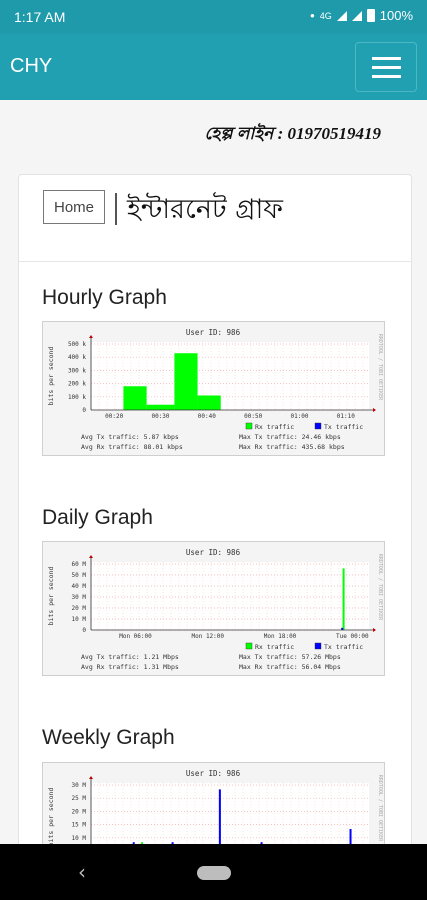 The height and width of the screenshot is (900, 427). Describe the element at coordinates (290, 437) in the screenshot. I see `max-tx-stat: Max Tx traffic: 24.46 kbps` at that location.